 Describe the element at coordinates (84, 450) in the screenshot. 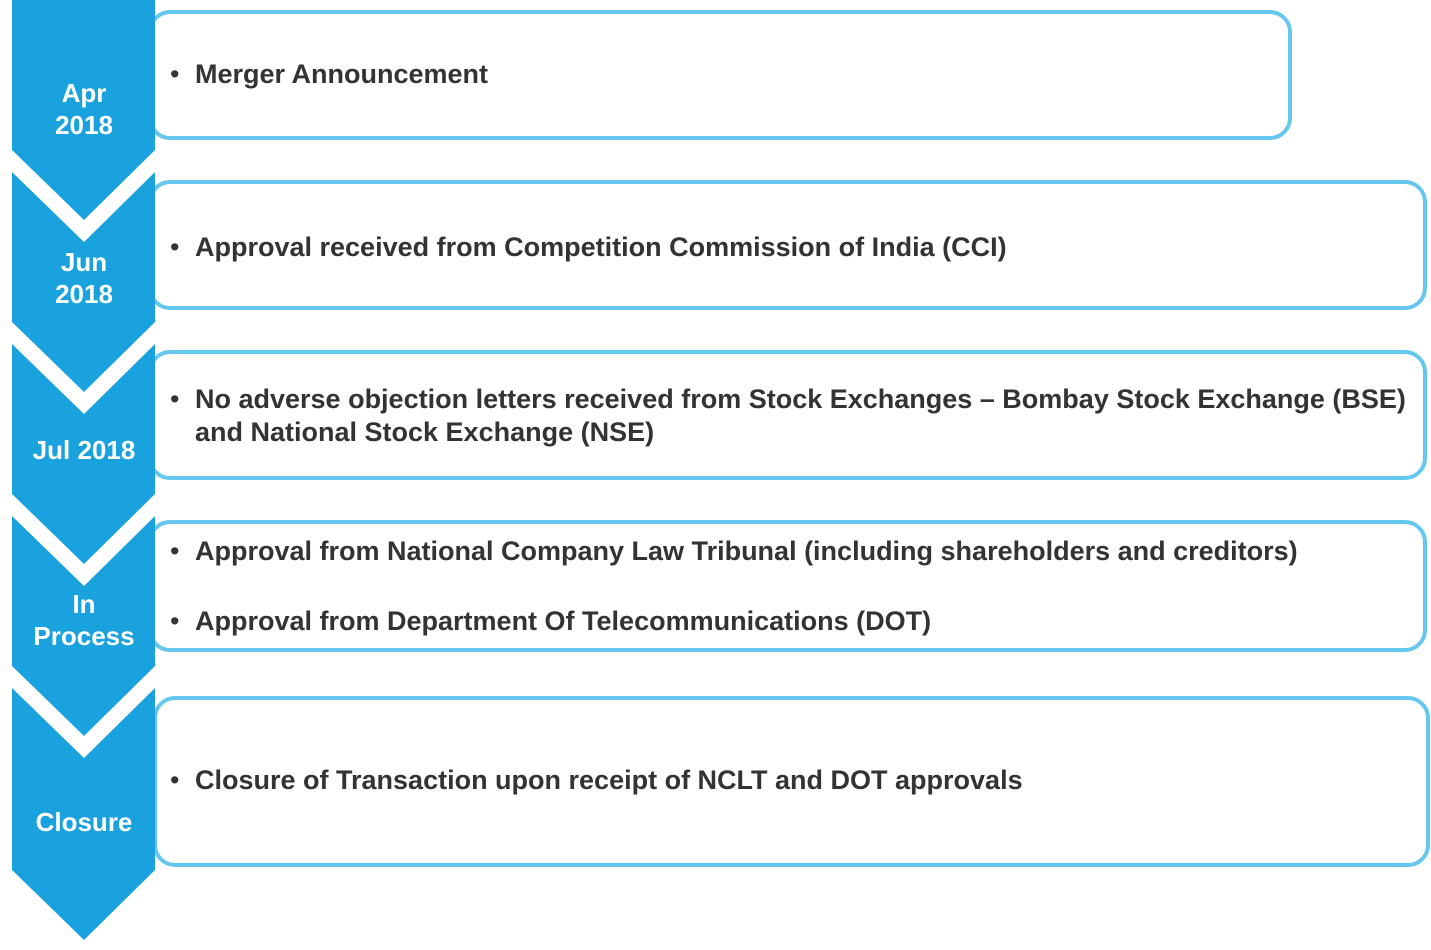

I see `step-label: Jul 2018` at that location.